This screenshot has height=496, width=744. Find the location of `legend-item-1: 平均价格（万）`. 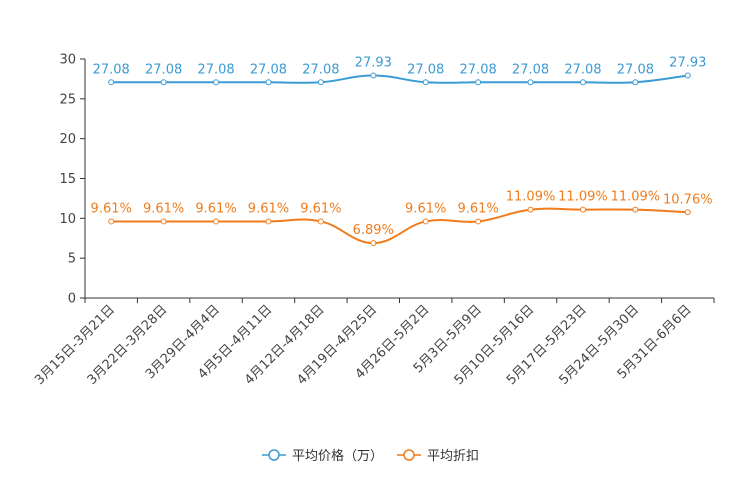

legend-item-1: 平均价格（万） is located at coordinates (322, 456).